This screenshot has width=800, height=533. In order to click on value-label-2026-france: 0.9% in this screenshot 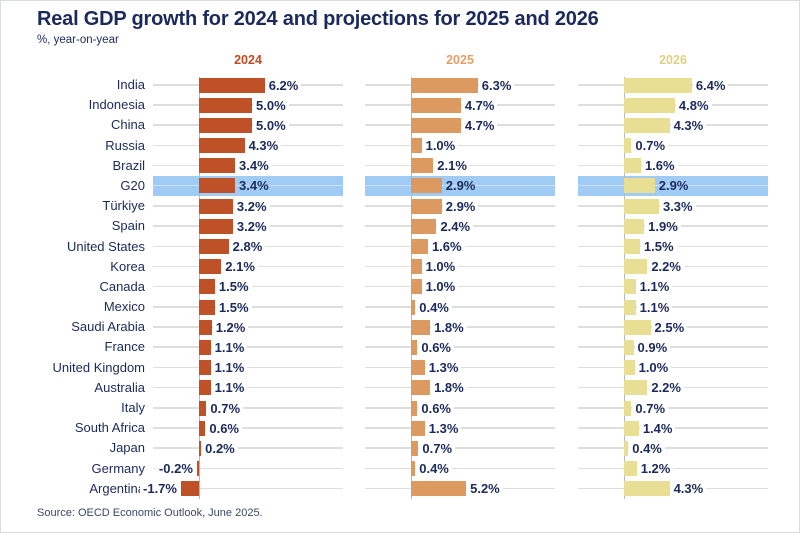, I will do `click(652, 347)`.